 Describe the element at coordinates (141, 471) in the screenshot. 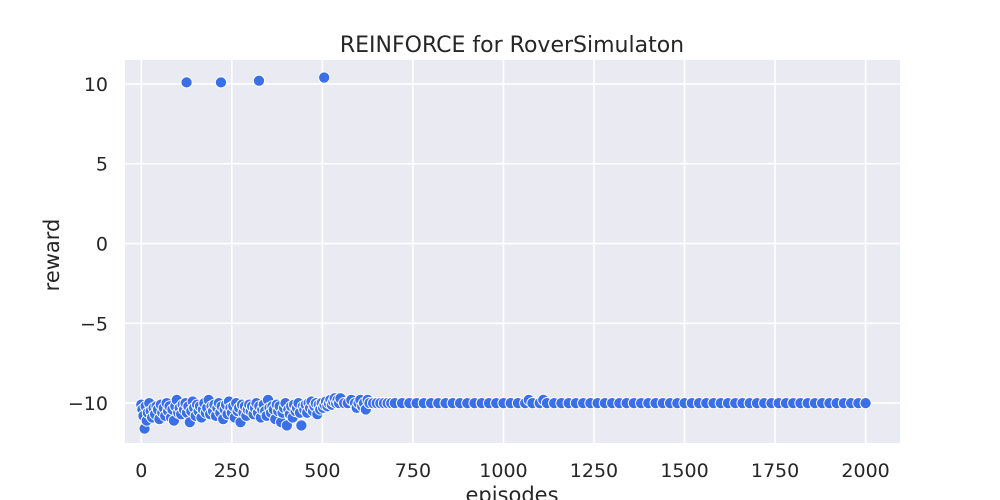

I see `x-tick-label: 0` at that location.